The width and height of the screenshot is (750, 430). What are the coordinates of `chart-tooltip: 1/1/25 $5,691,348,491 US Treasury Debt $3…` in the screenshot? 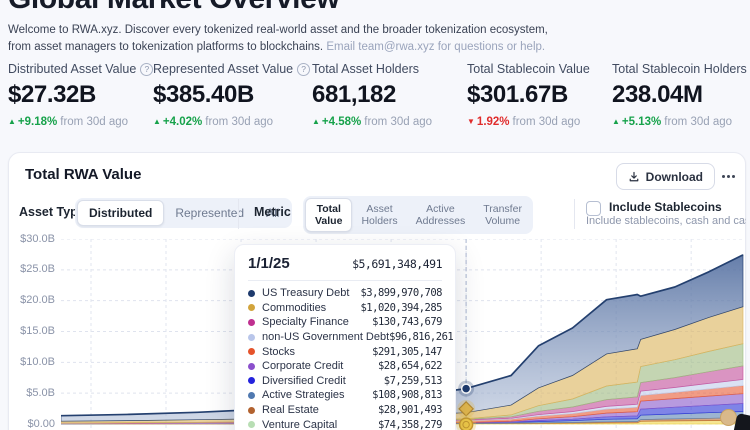 It's located at (345, 337).